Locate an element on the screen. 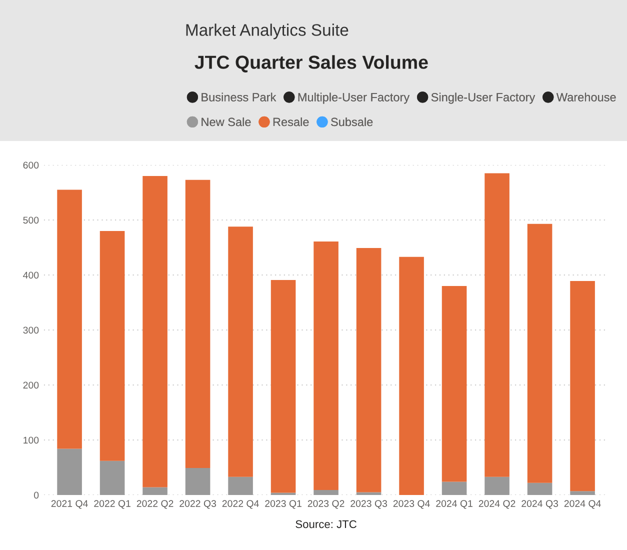 The image size is (627, 550). x-tick-label: 2024 Q1 is located at coordinates (454, 504).